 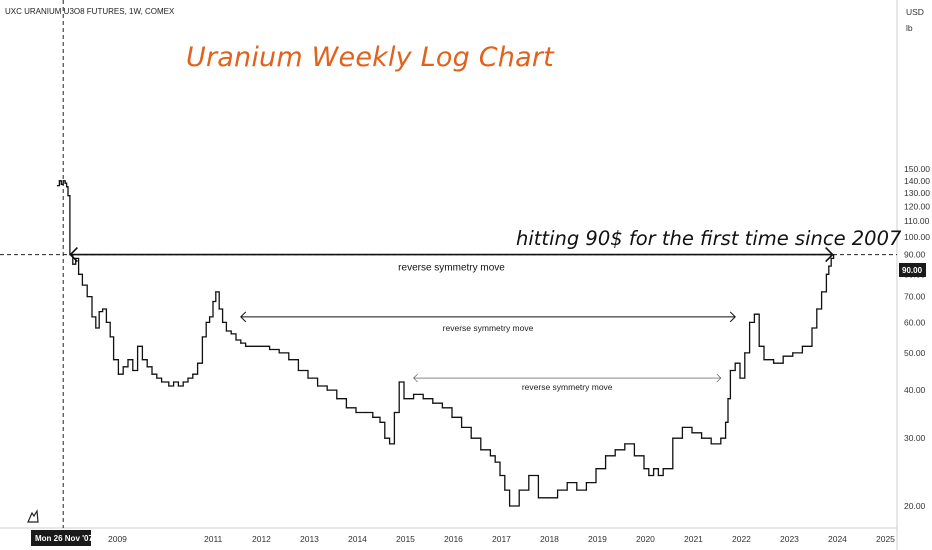 I want to click on y-tick-label-9: 110.00, so click(x=917, y=221).